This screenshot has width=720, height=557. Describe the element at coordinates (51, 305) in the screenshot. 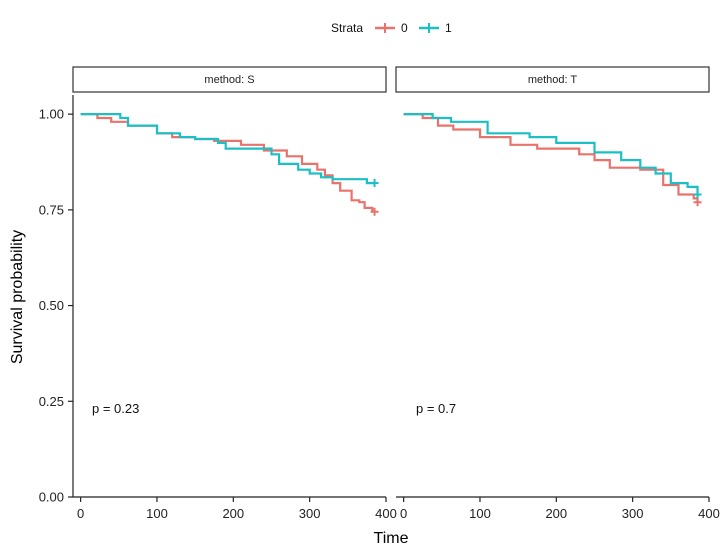

I see `y-tick-label: 0.50` at that location.